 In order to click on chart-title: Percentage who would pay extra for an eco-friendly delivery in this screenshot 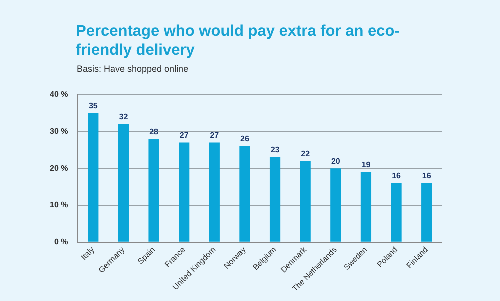, I will do `click(238, 41)`.